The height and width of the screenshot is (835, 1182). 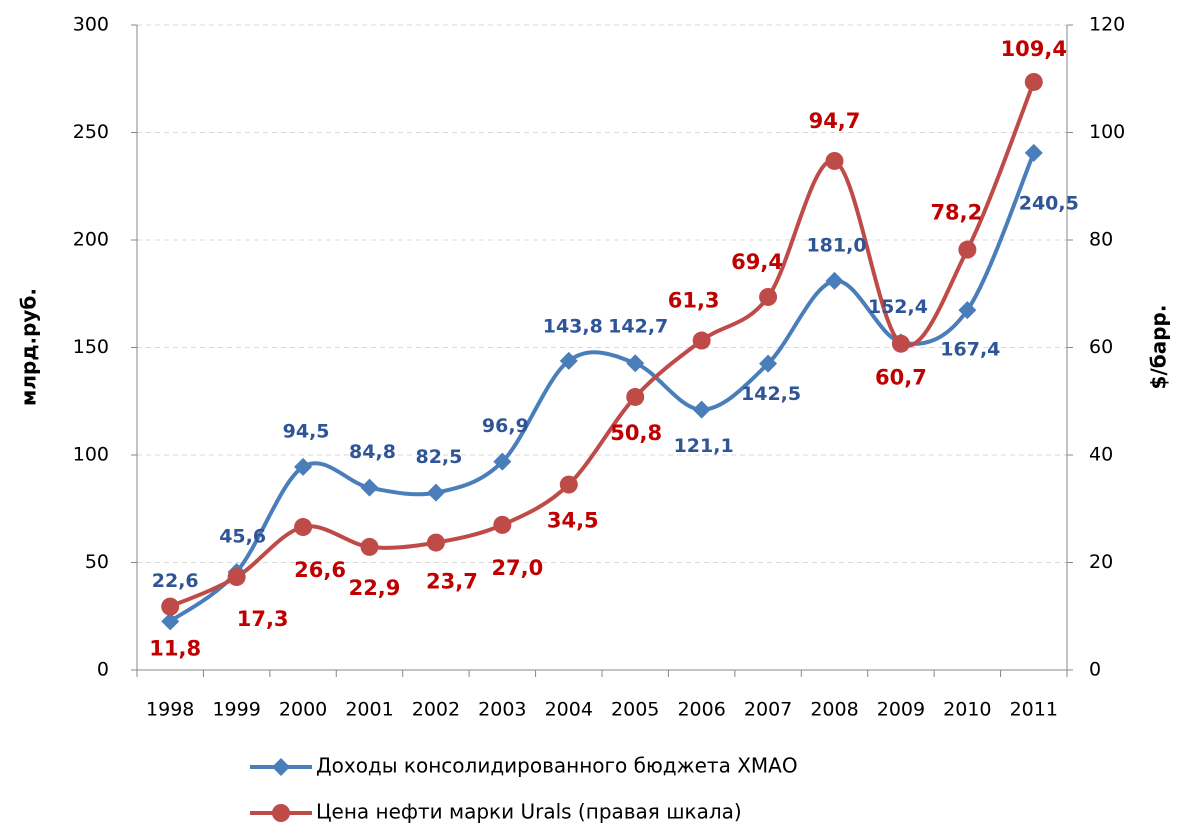 What do you see at coordinates (1107, 132) in the screenshot?
I see `y2-tick-label: 100` at bounding box center [1107, 132].